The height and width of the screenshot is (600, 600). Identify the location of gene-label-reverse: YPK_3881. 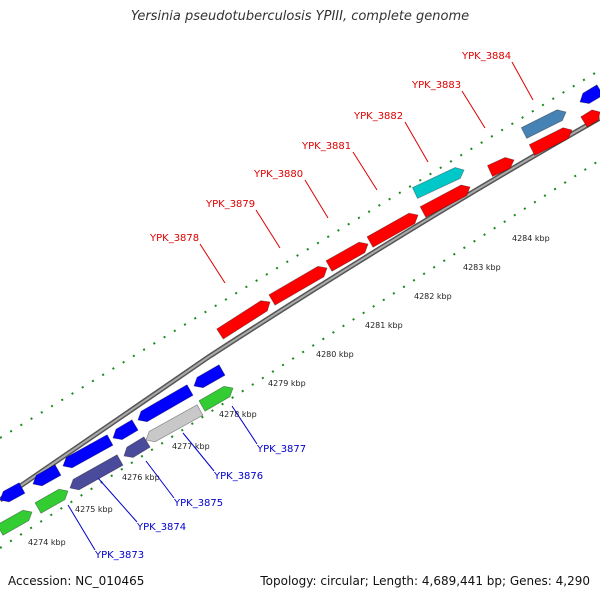
(326, 146).